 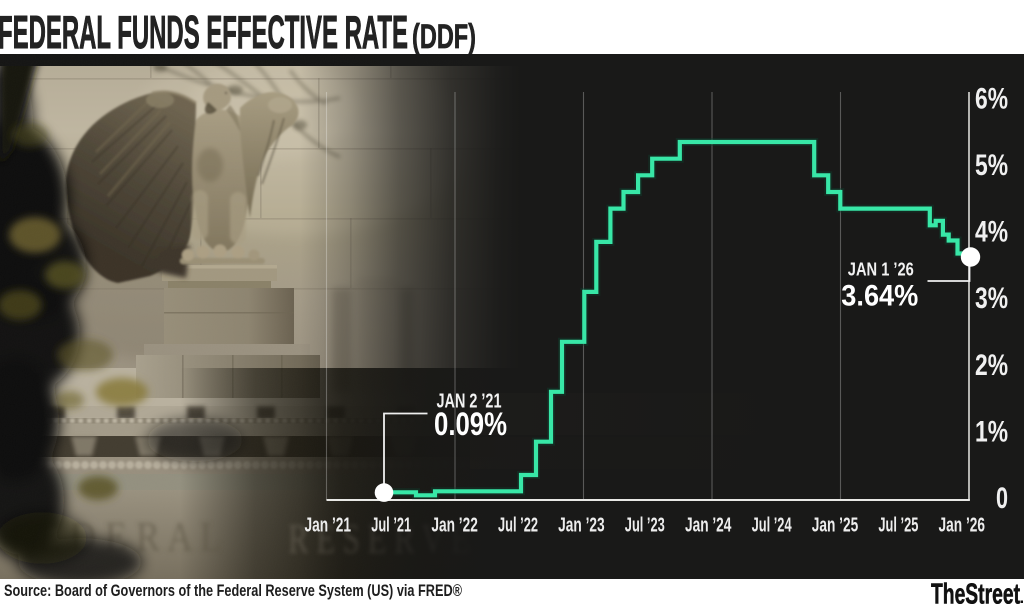 I want to click on svg-text: 3%, so click(x=991, y=298).